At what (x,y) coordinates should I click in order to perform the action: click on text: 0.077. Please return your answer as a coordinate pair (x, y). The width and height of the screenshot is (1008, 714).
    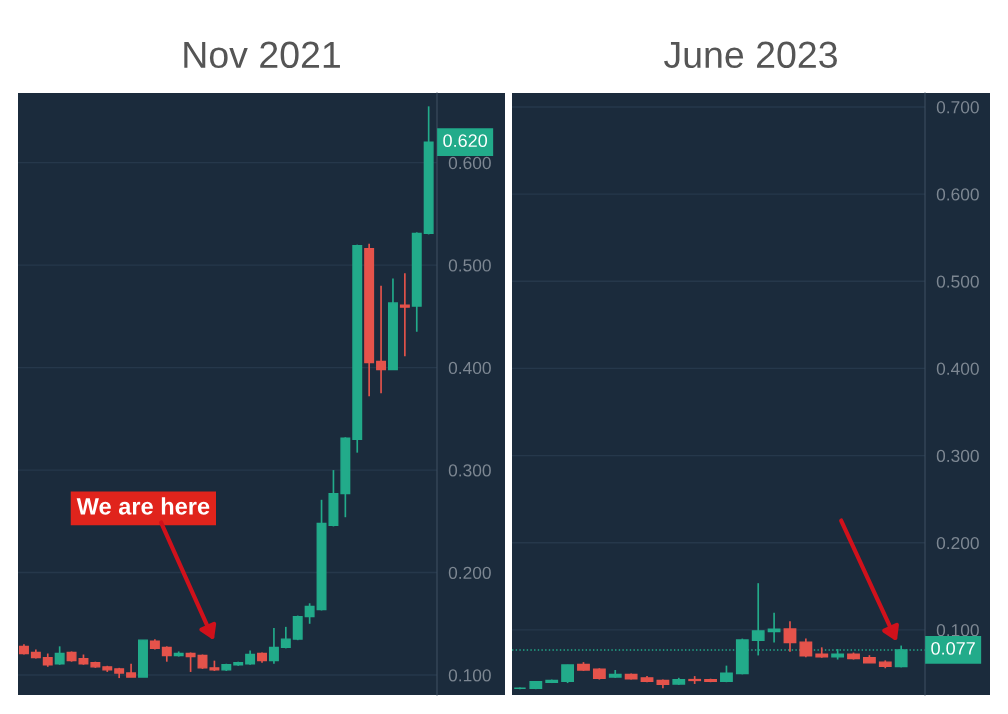
    Looking at the image, I should click on (953, 648).